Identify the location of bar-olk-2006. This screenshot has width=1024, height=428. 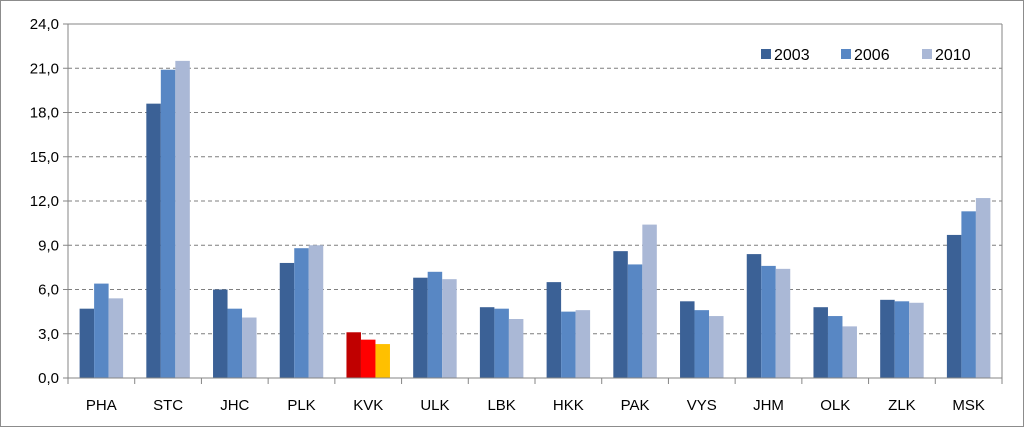
(835, 347).